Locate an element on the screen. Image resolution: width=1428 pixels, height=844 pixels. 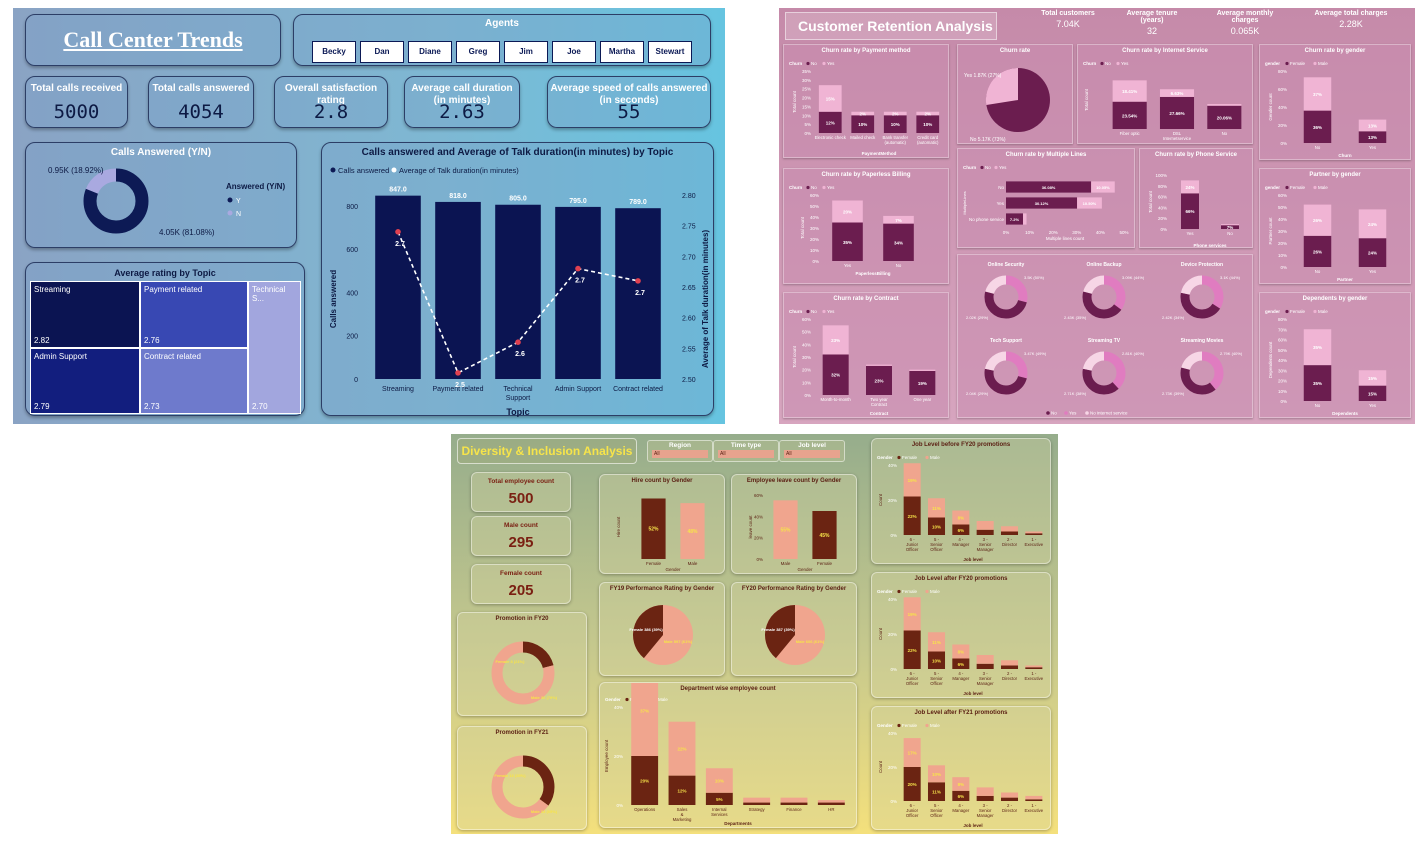
x-tick-label: Junior is located at coordinates (912, 544).